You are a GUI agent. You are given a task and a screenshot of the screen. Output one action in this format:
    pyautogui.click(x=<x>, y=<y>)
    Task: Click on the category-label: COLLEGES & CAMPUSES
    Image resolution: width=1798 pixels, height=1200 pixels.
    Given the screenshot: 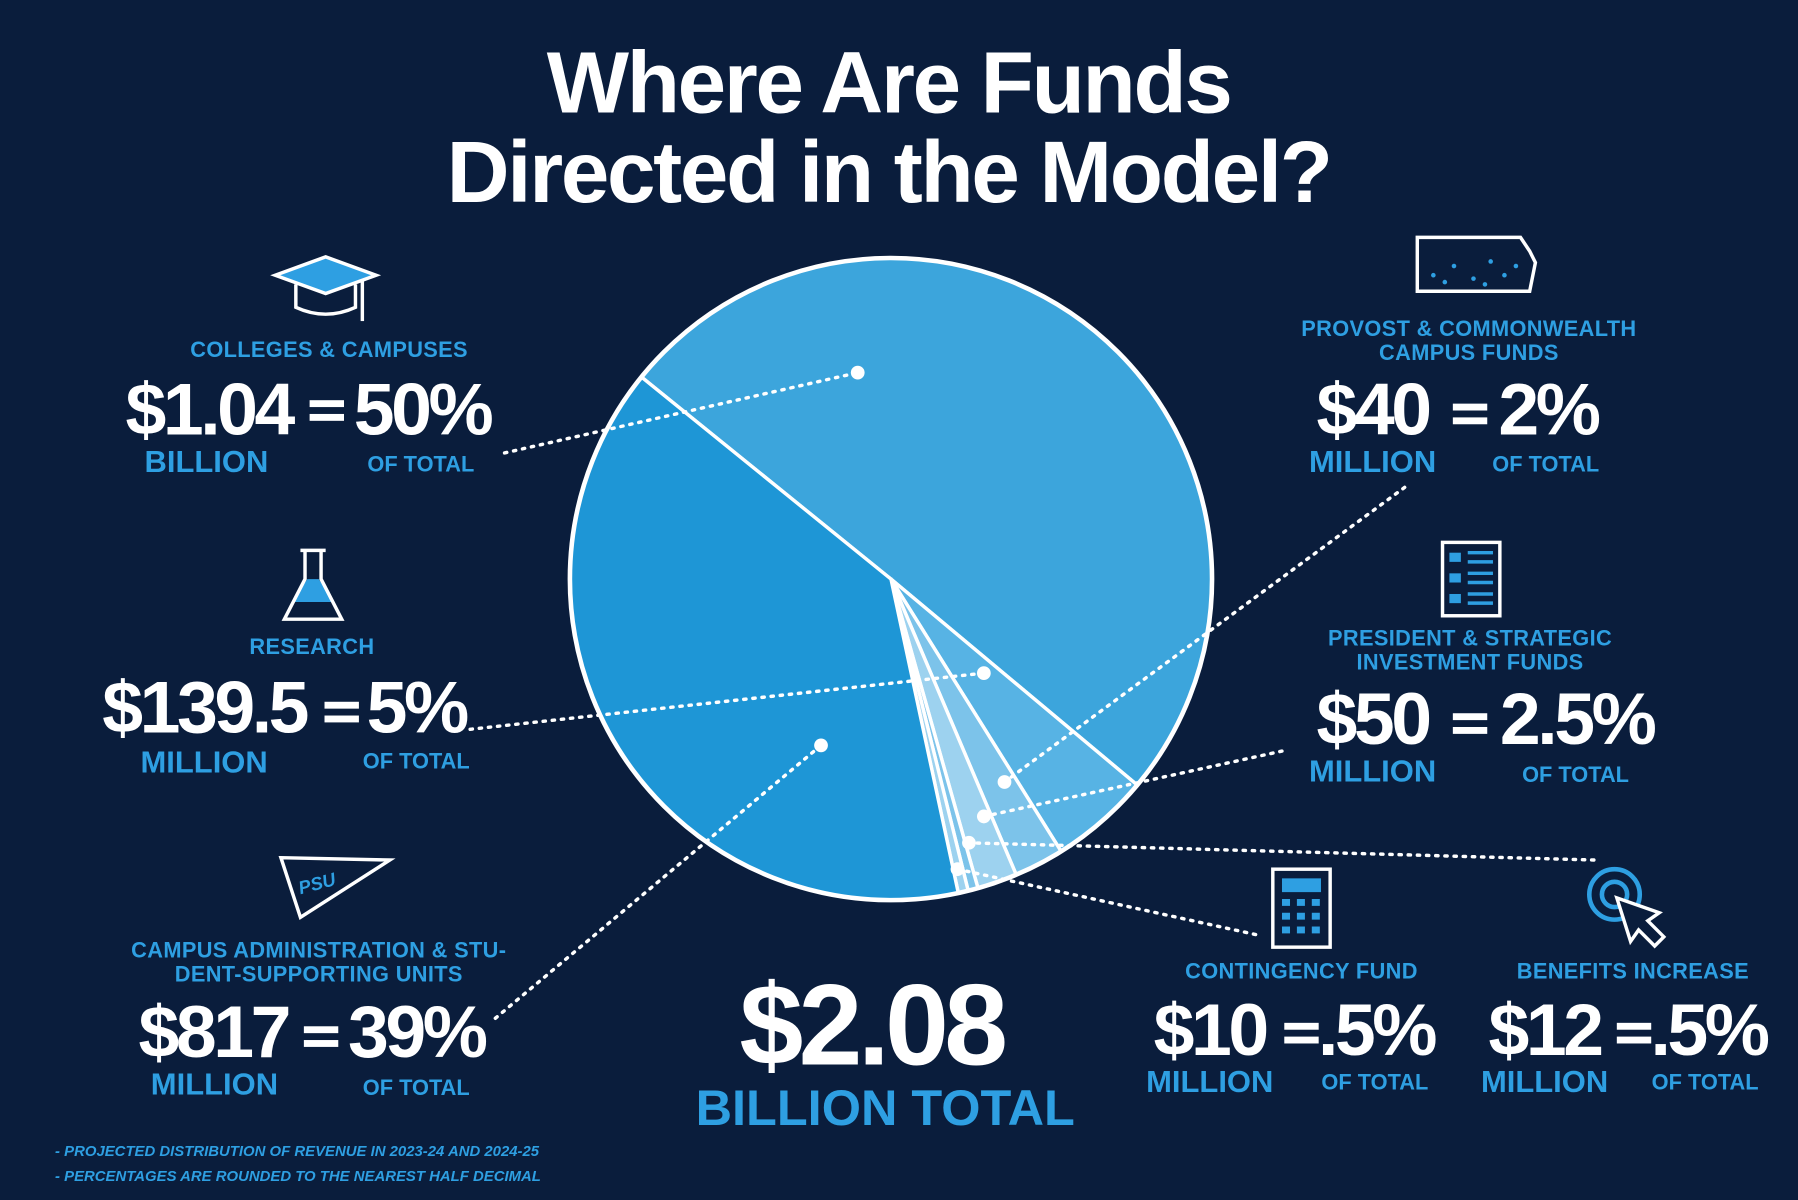 What is the action you would take?
    pyautogui.click(x=329, y=350)
    